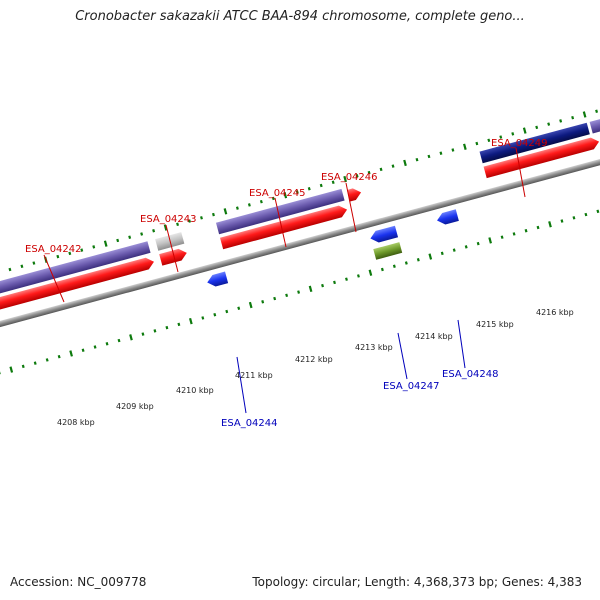  What do you see at coordinates (434, 336) in the screenshot?
I see `scale-label-4214: 4214 kbp` at bounding box center [434, 336].